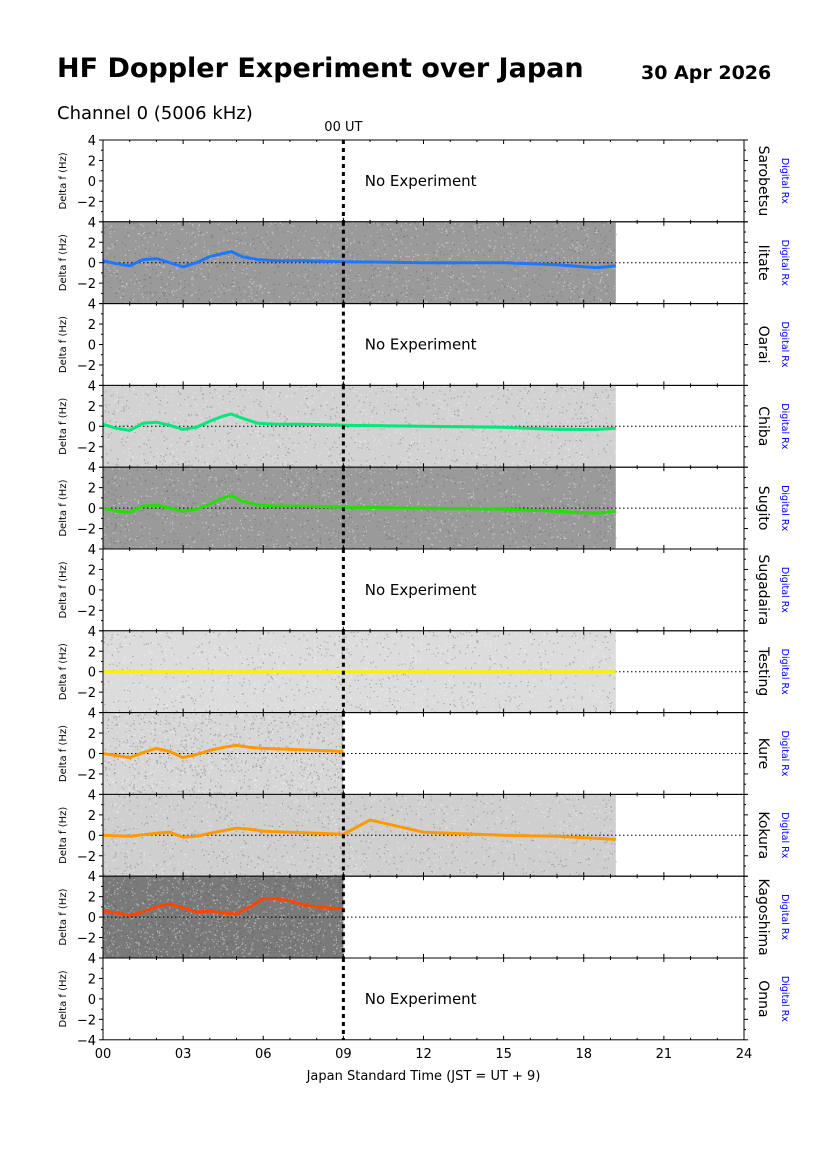  I want to click on x-axis-label: Japan Standard Time (JST = UT + 9), so click(423, 1076).